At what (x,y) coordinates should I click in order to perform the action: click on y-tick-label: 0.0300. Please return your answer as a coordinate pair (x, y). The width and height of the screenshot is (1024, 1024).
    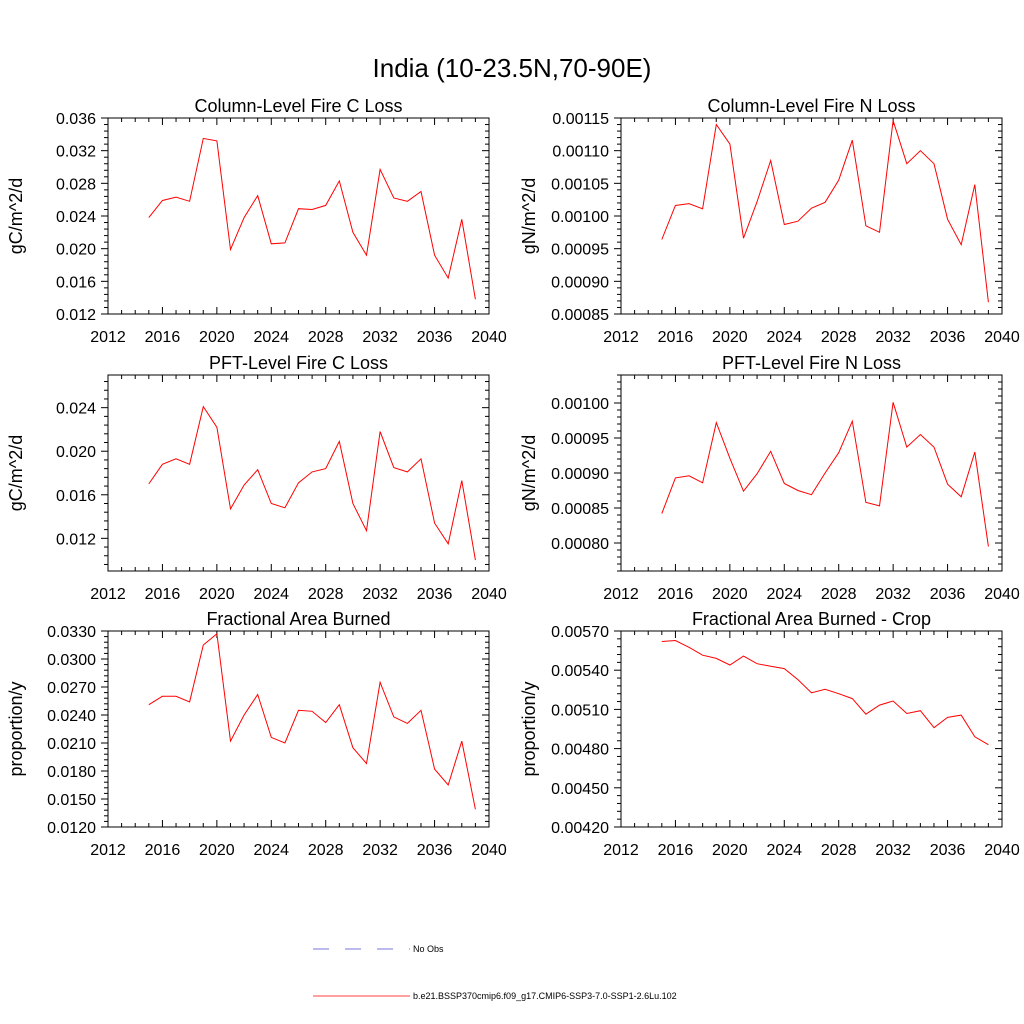
    Looking at the image, I should click on (71, 660).